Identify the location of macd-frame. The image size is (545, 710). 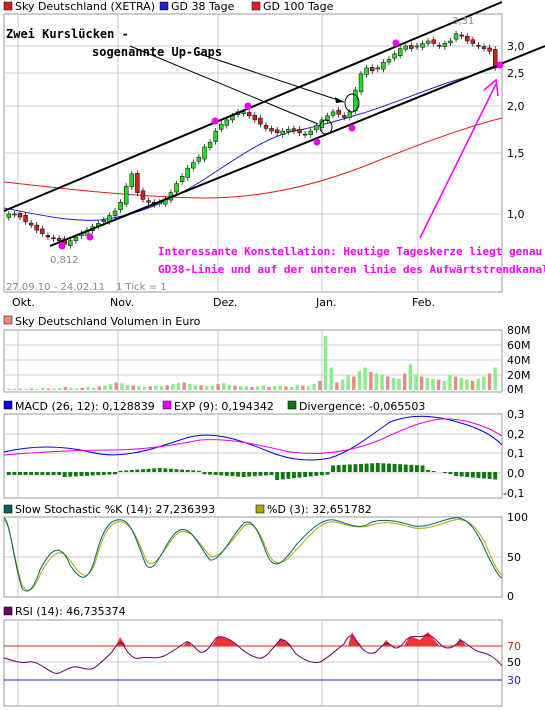
(253, 456).